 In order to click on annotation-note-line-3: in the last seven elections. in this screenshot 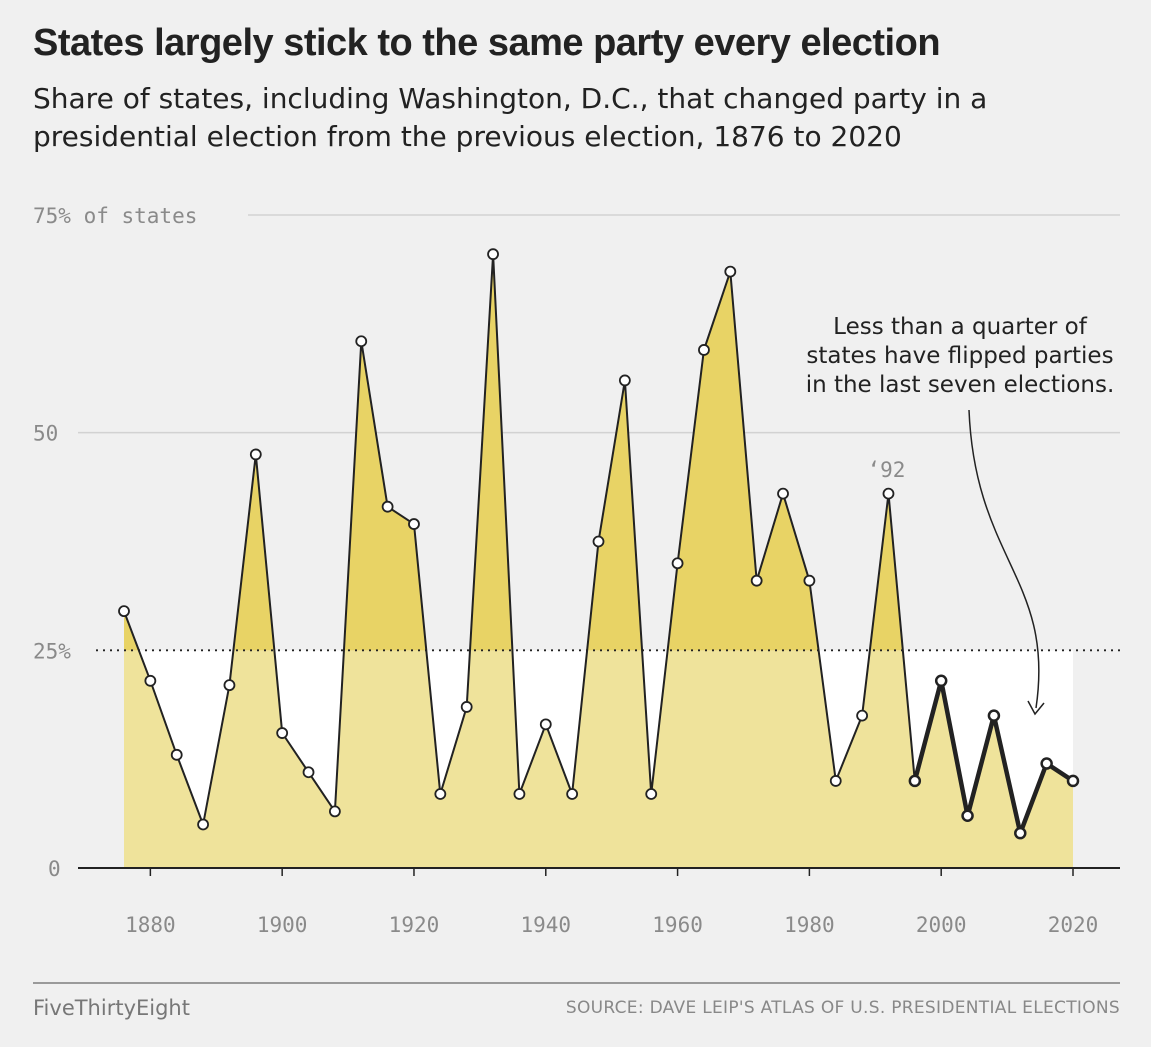, I will do `click(960, 385)`.